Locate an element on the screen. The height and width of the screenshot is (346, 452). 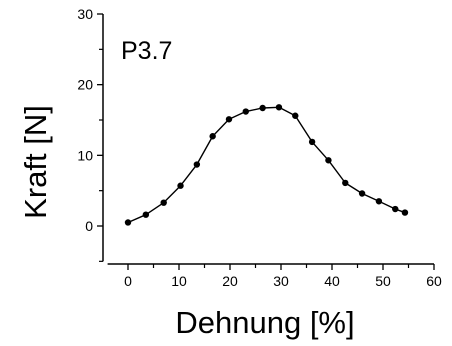
y-tick-label: 0 is located at coordinates (89, 226).